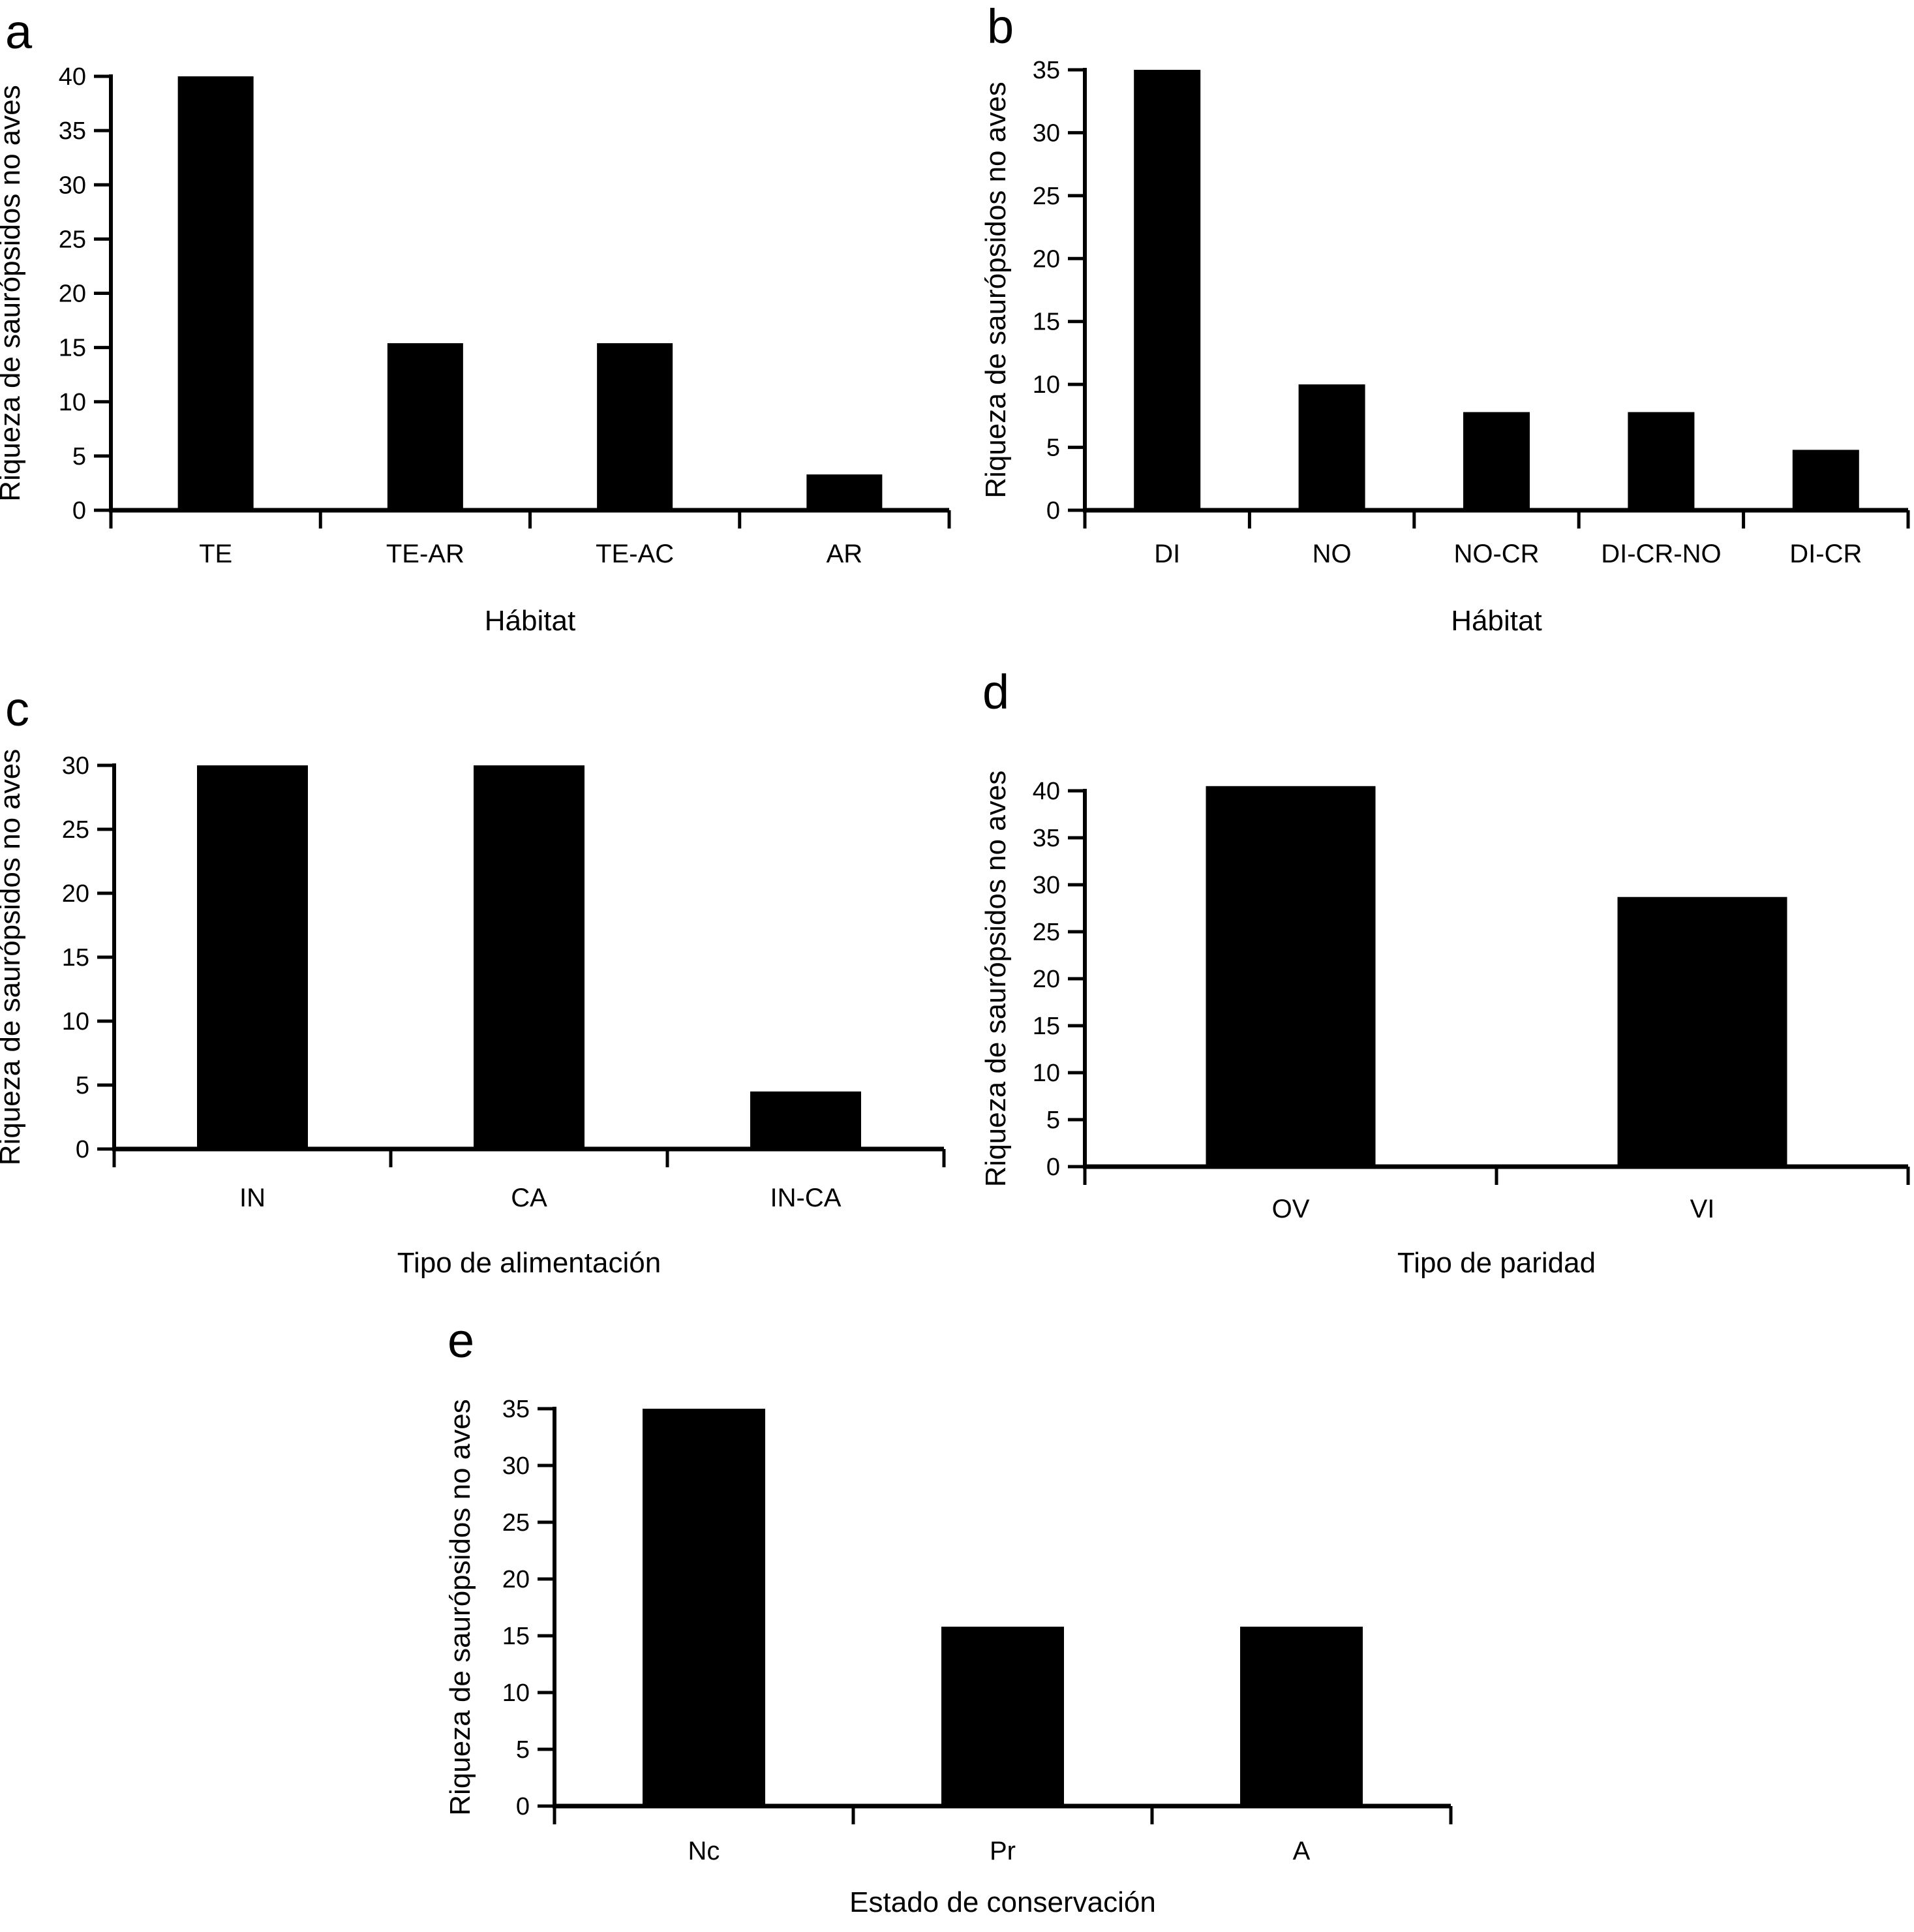 The width and height of the screenshot is (1914, 1932). I want to click on panel-letter: c, so click(17, 709).